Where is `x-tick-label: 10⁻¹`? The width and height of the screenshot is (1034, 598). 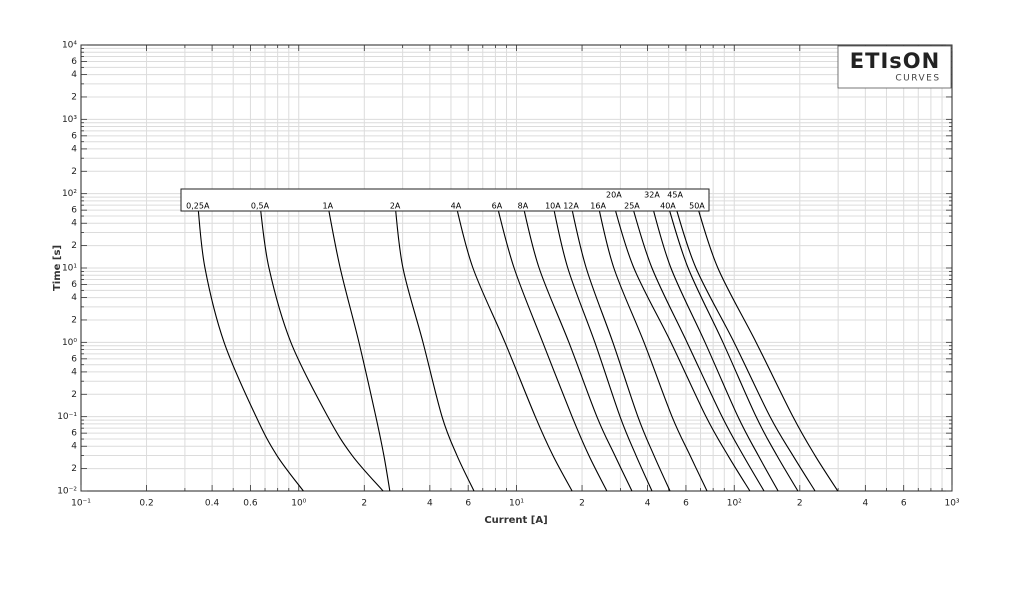
x-tick-label: 10⁻¹ is located at coordinates (81, 504).